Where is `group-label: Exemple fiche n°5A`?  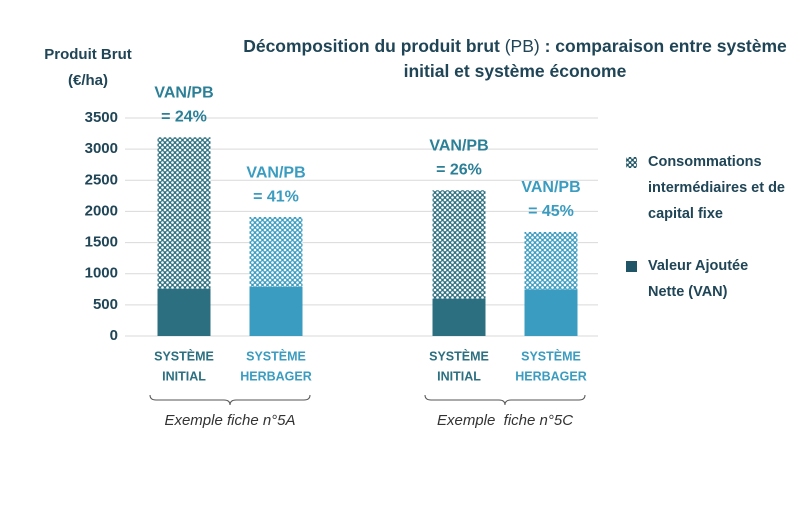 group-label: Exemple fiche n°5A is located at coordinates (229, 420).